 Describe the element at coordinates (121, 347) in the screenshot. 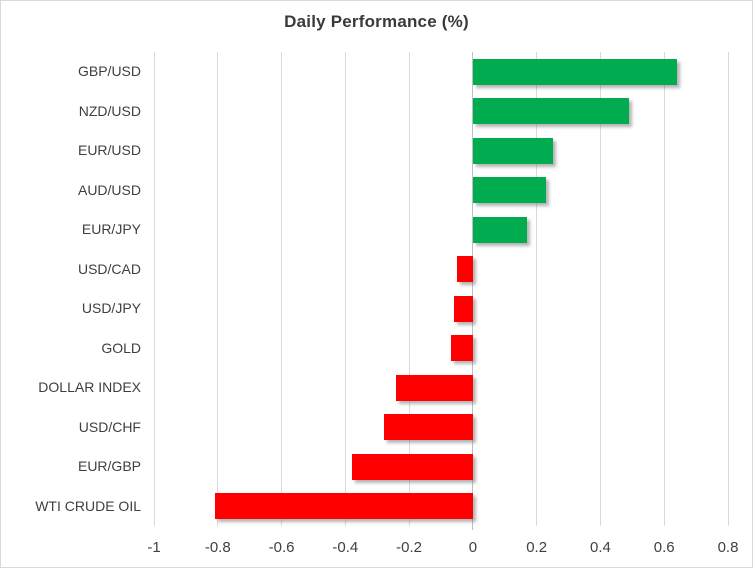

I see `category-label: GOLD` at that location.